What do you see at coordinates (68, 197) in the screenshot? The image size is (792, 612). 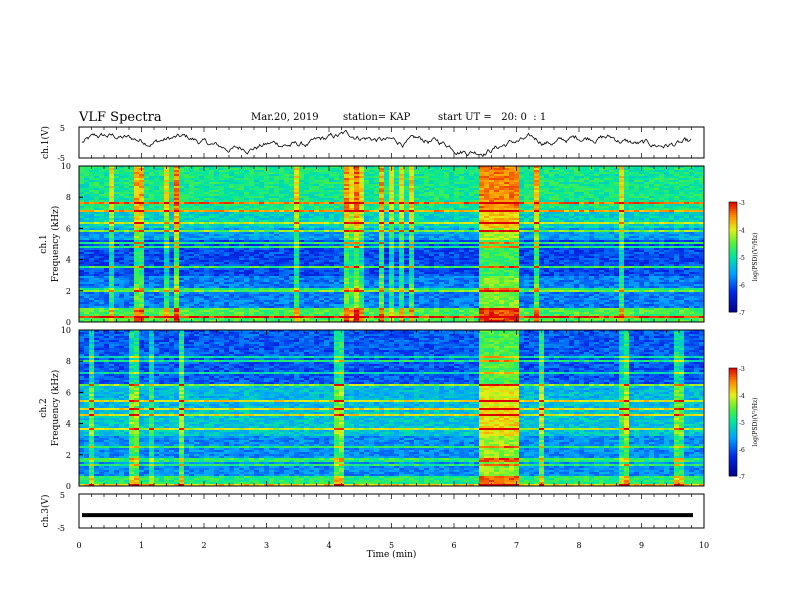 I see `ch1-spectrogram-ytick: 8` at bounding box center [68, 197].